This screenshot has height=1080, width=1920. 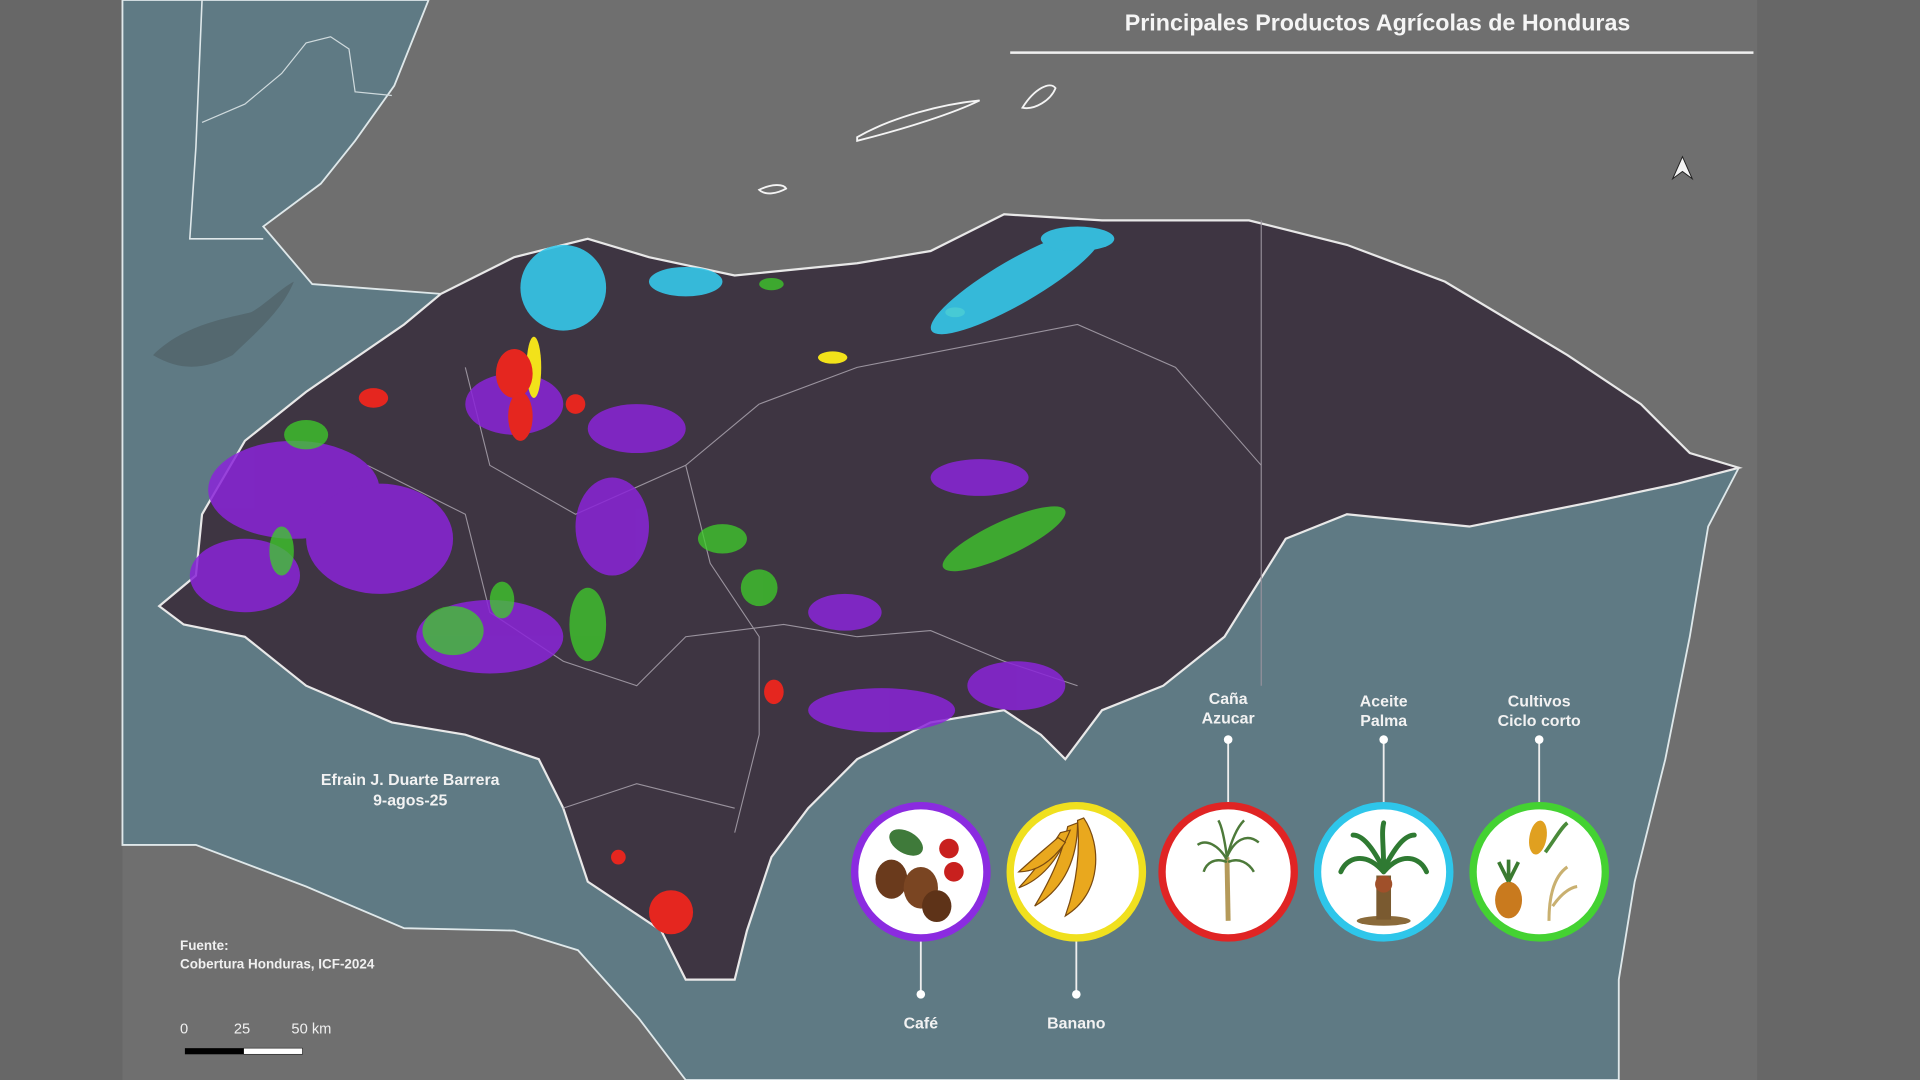 What do you see at coordinates (1228, 699) in the screenshot?
I see `legend-label-cana: Caña` at bounding box center [1228, 699].